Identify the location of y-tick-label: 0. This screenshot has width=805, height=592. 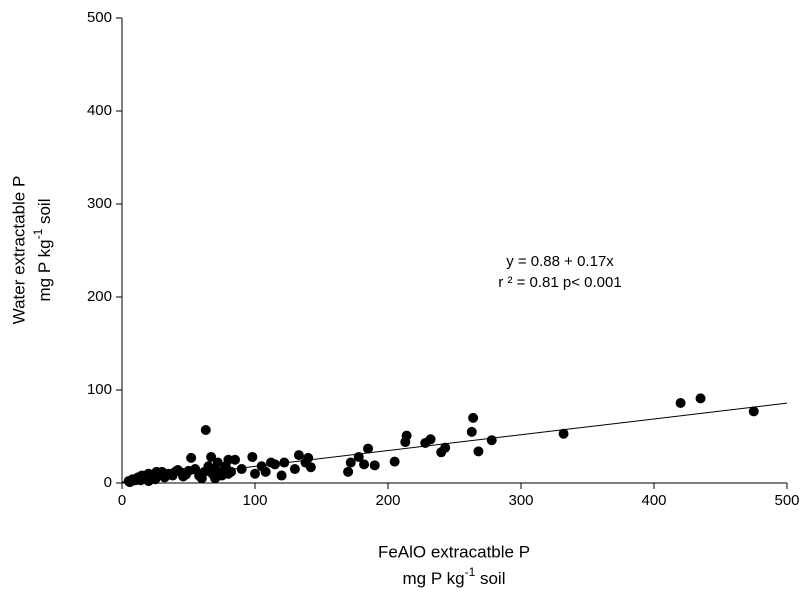
(108, 482).